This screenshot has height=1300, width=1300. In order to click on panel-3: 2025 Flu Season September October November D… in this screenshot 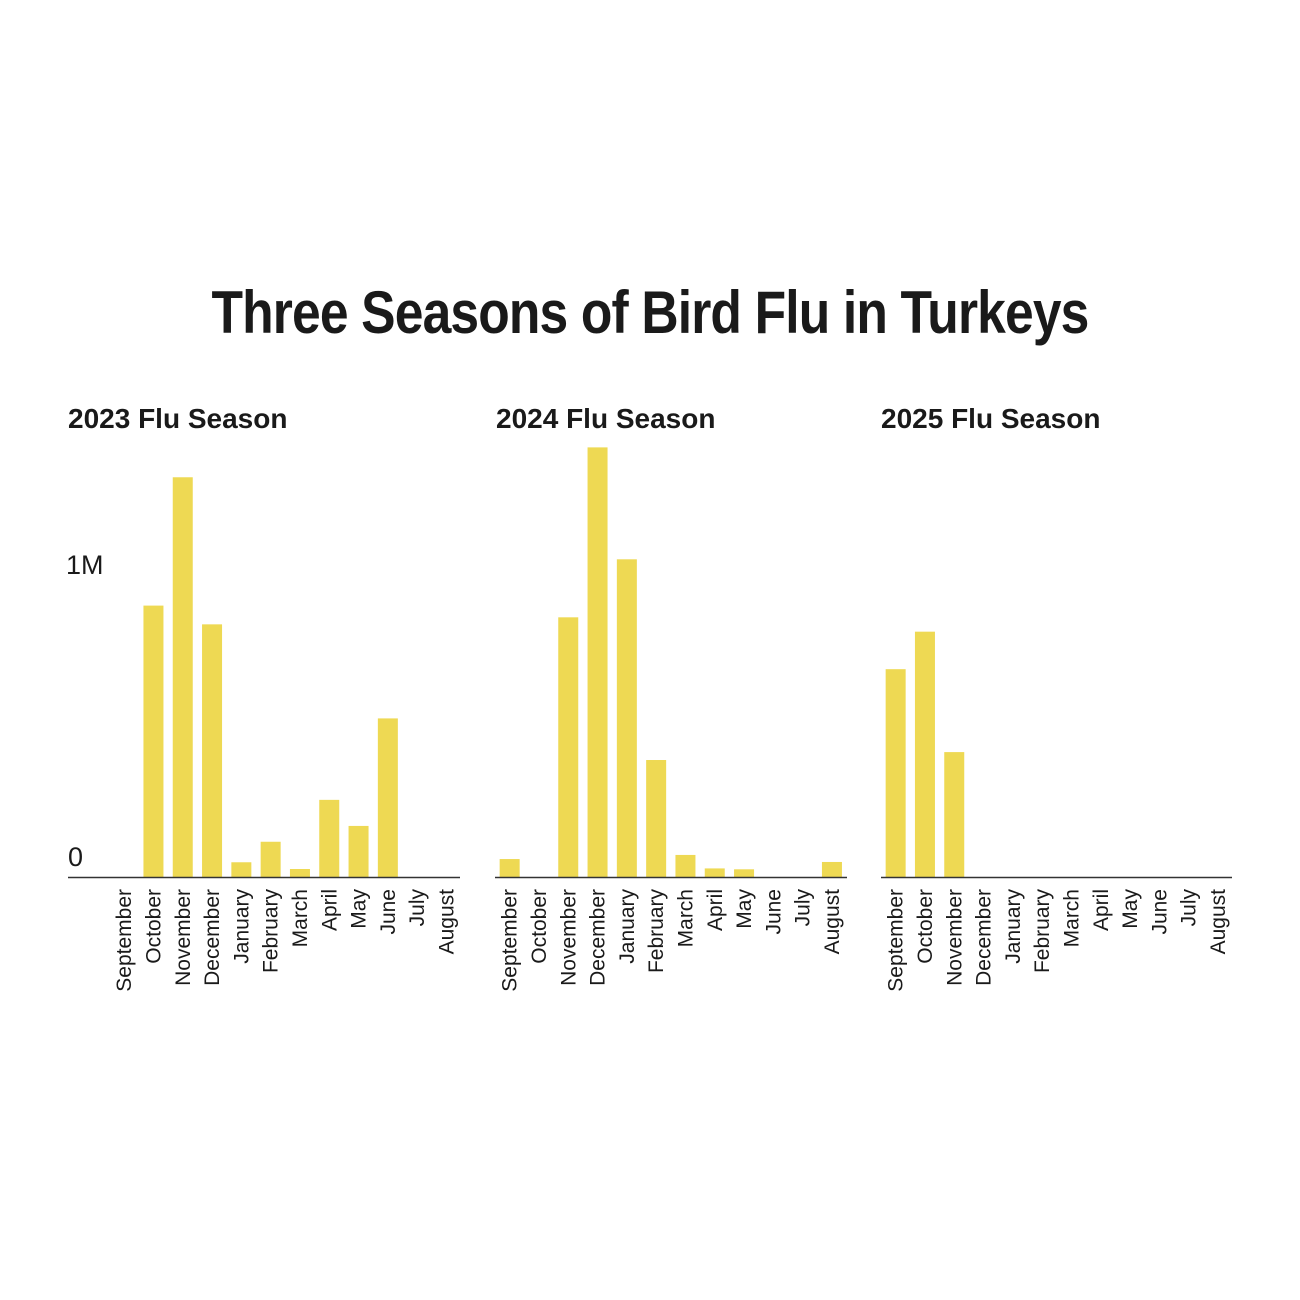, I will do `click(1056, 697)`.